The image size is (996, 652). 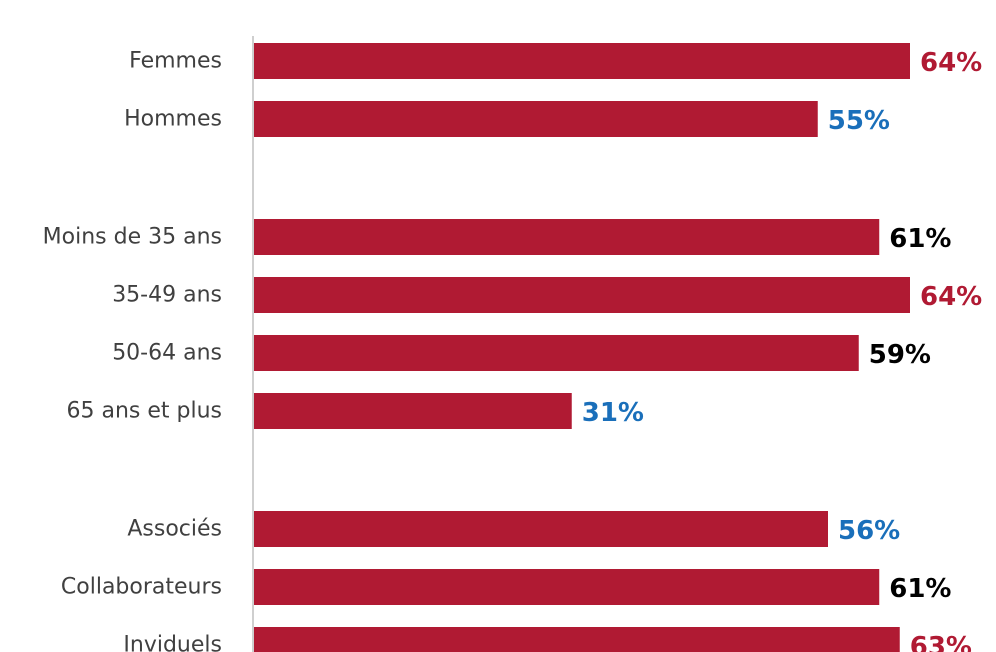 I want to click on value-label-3: 61%, so click(x=920, y=239).